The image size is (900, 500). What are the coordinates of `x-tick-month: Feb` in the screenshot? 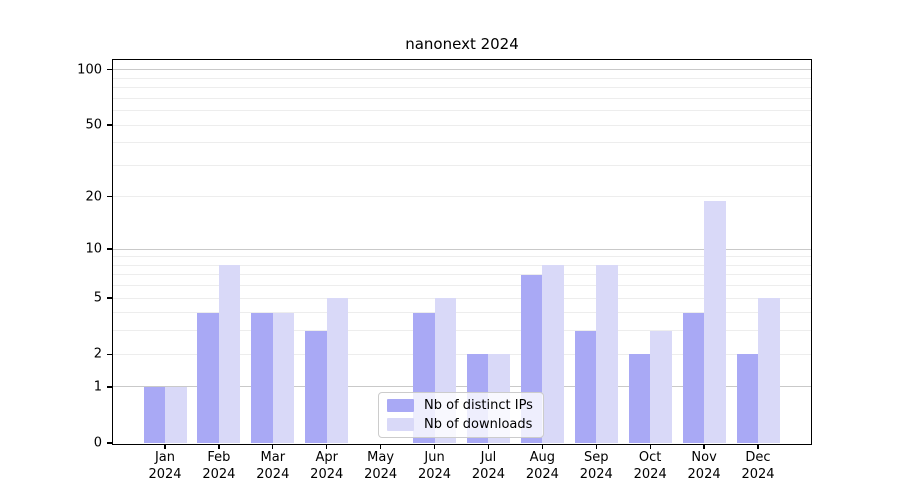 It's located at (219, 457).